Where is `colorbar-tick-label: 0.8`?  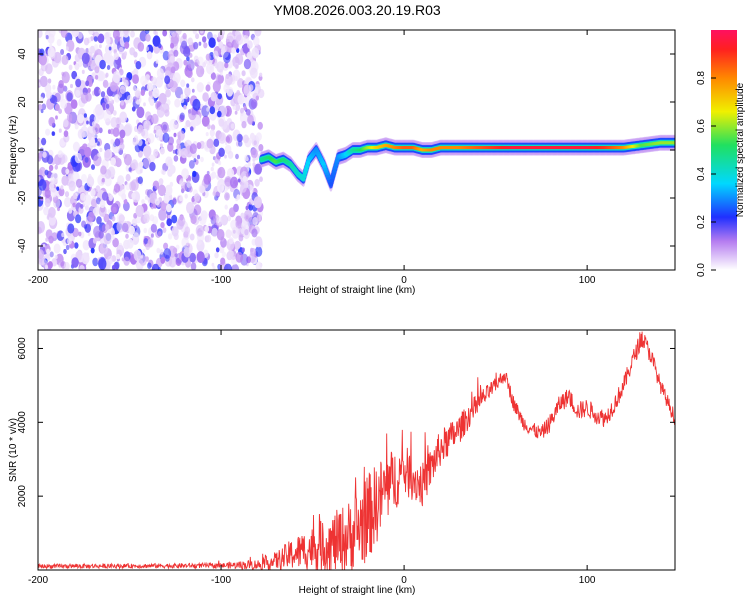 colorbar-tick-label: 0.8 is located at coordinates (701, 78).